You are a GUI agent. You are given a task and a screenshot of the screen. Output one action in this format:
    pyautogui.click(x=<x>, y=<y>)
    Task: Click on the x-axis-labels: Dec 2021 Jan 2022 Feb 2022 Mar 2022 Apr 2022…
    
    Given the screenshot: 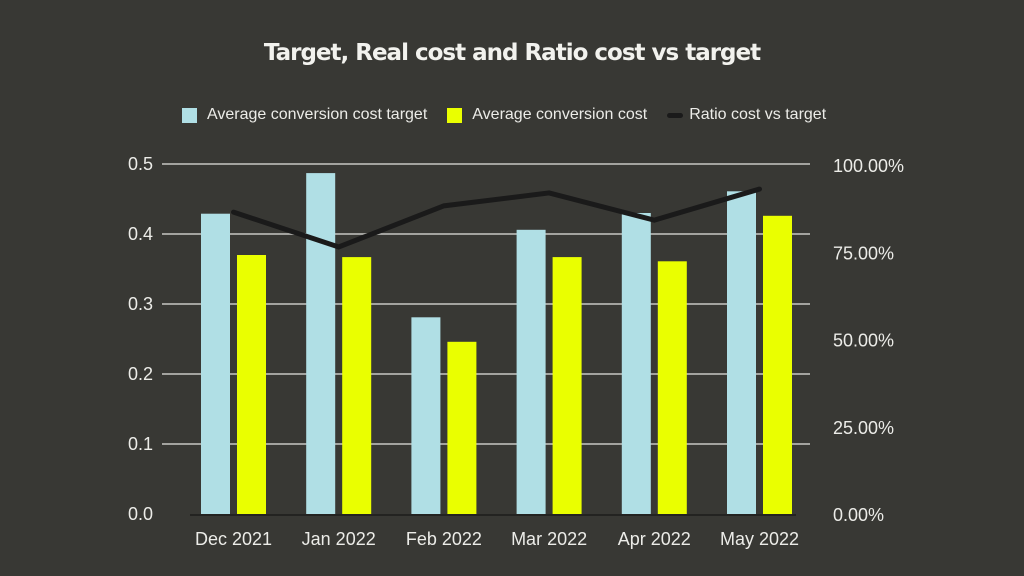 What is the action you would take?
    pyautogui.click(x=497, y=539)
    